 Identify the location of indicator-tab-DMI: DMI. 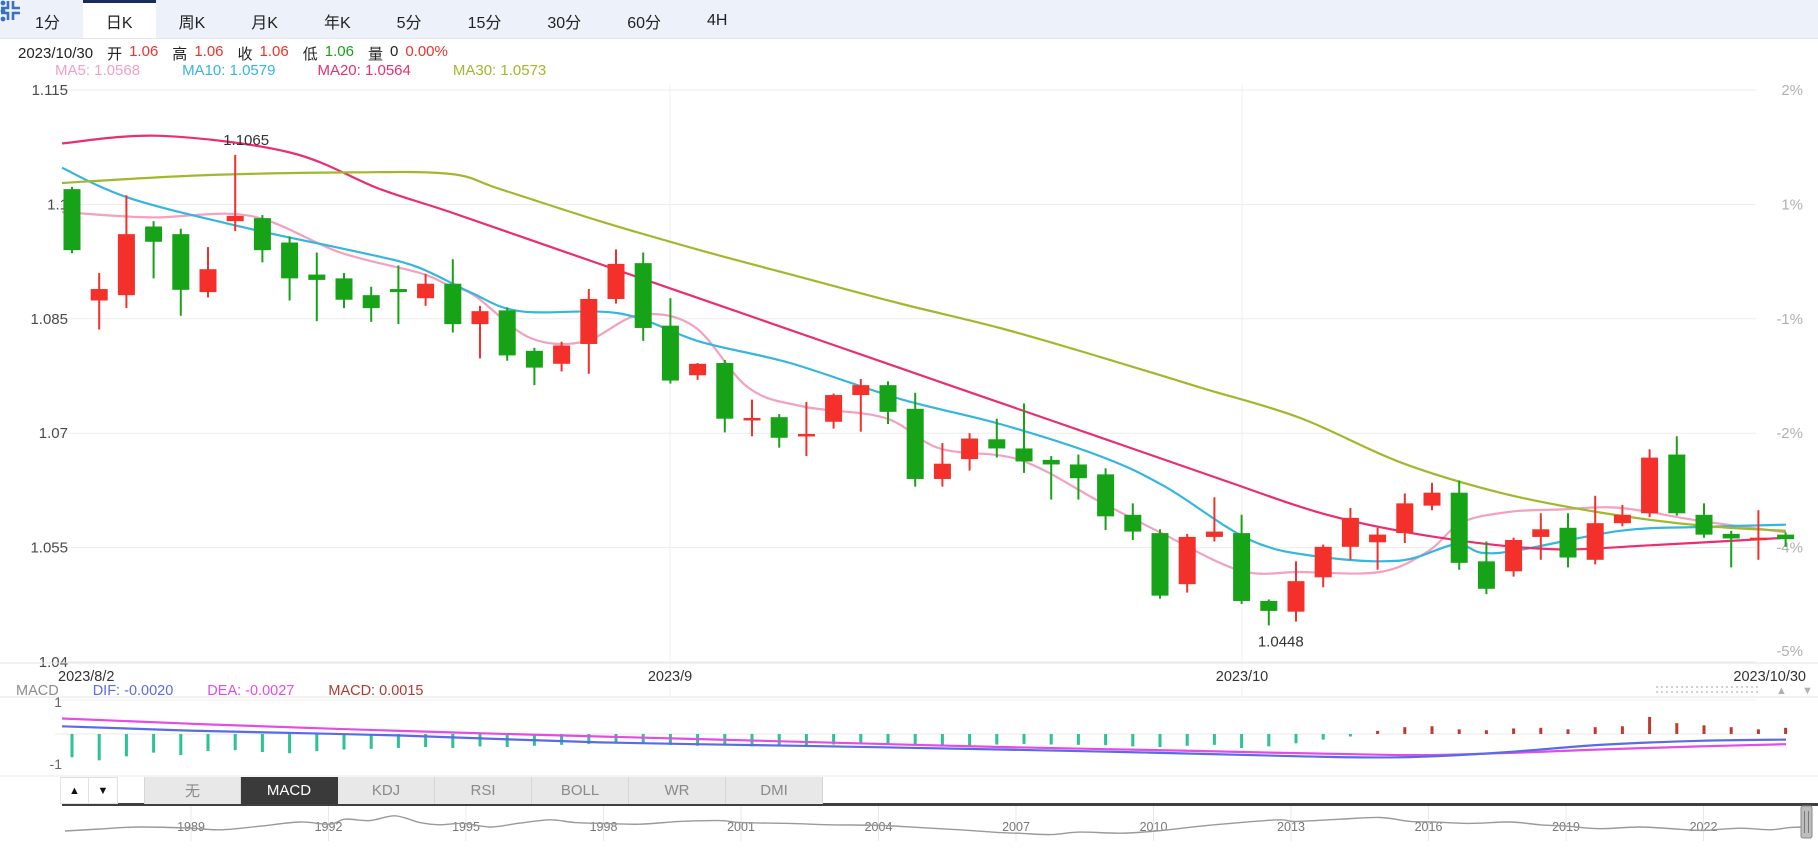
(774, 790).